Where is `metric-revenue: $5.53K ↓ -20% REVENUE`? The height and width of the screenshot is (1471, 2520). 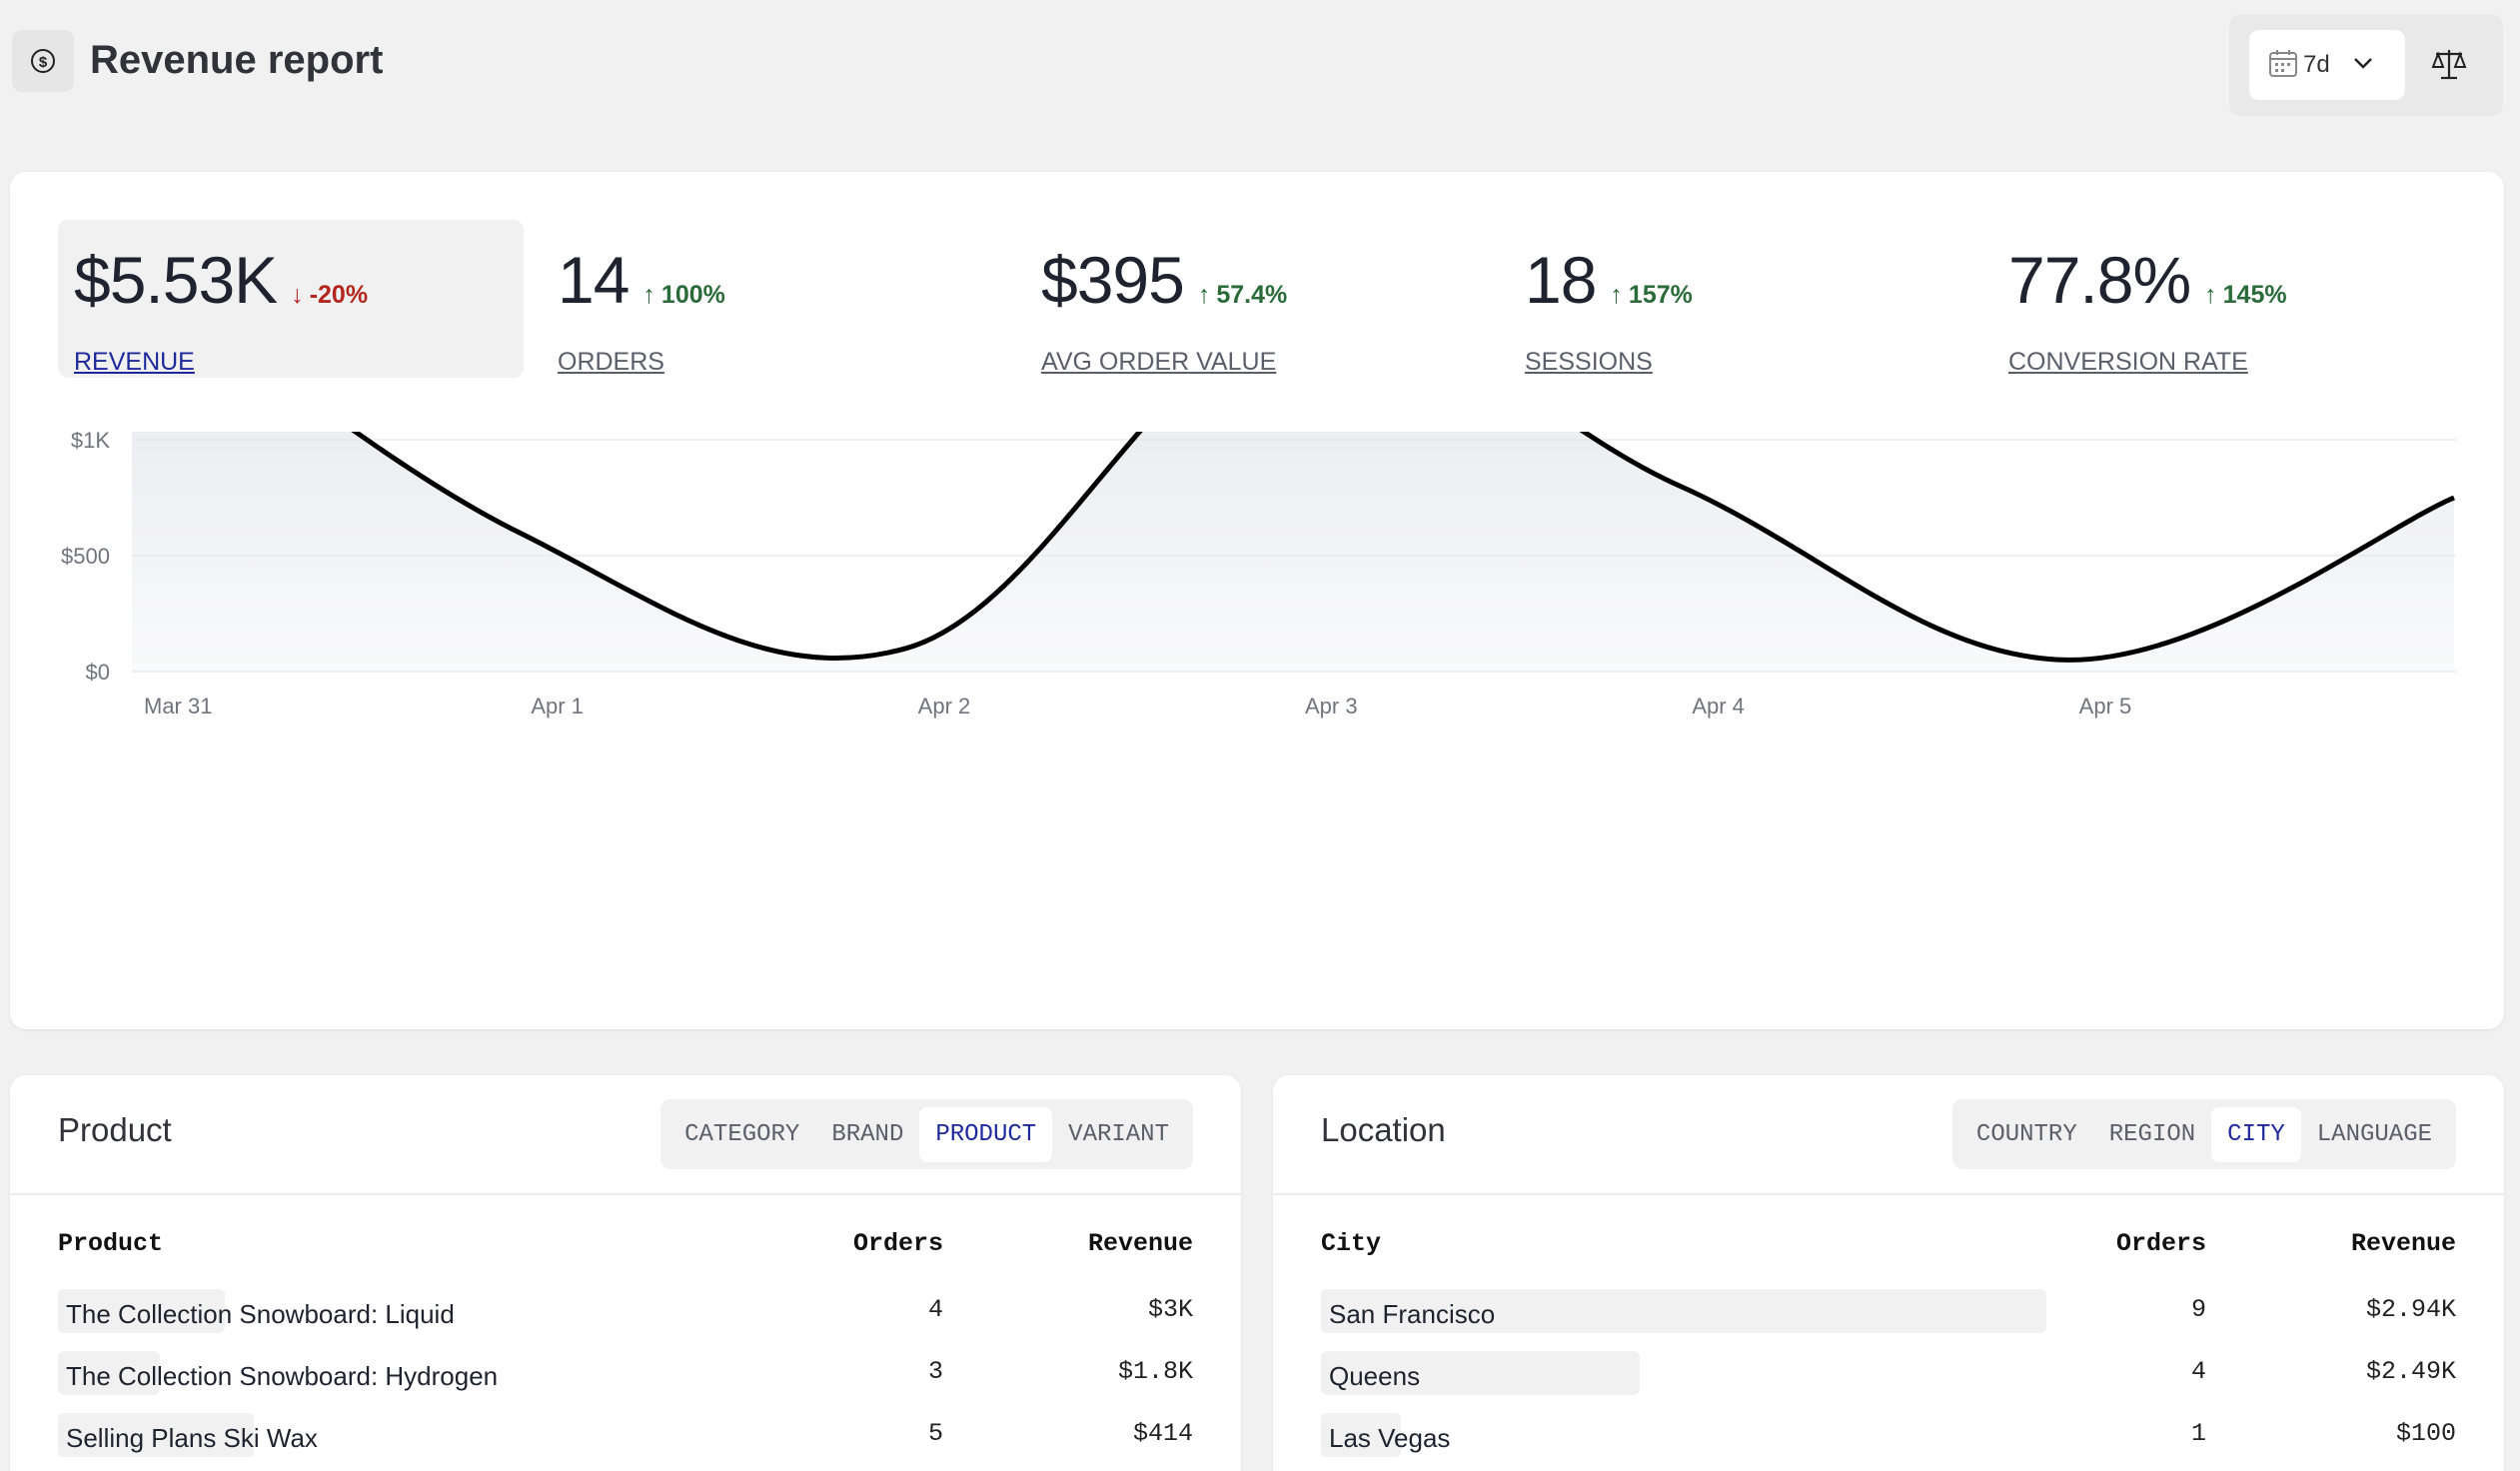
metric-revenue: $5.53K ↓ -20% REVENUE is located at coordinates (291, 299).